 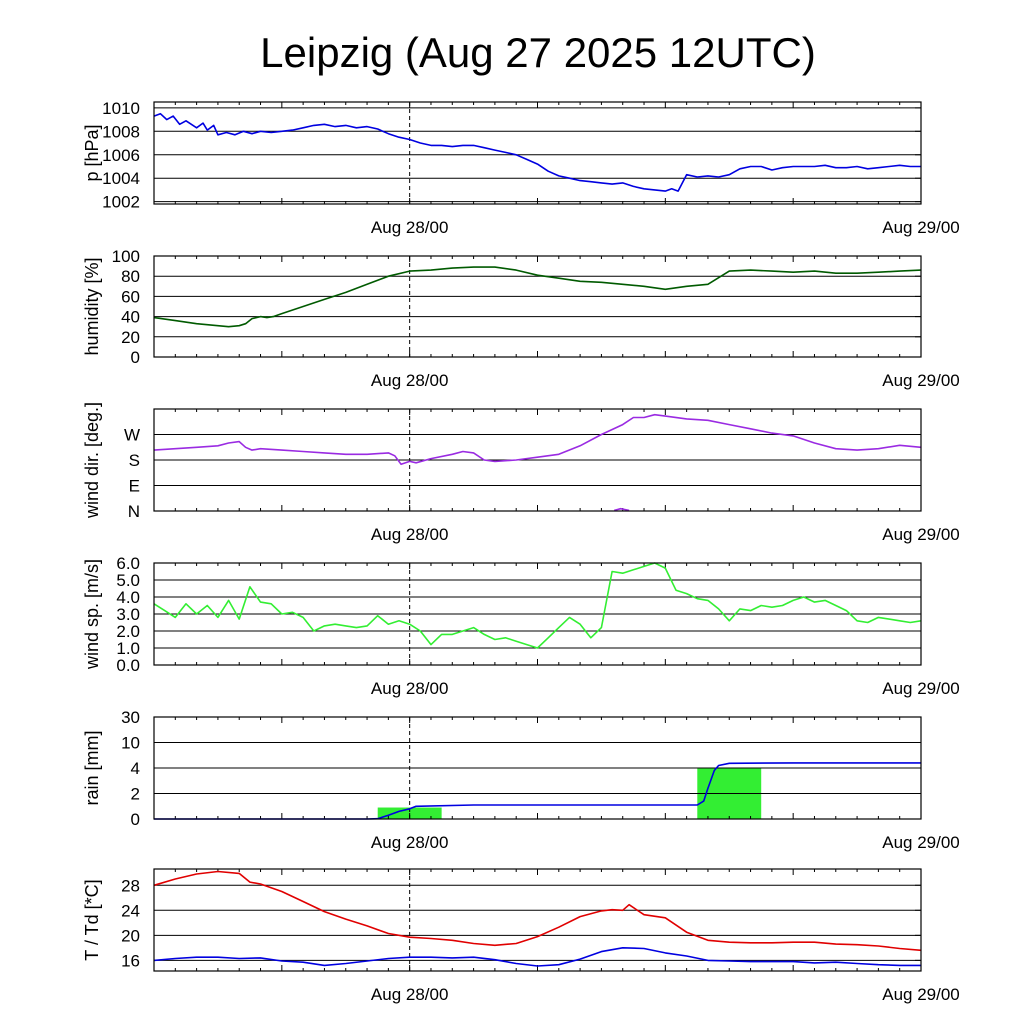 I want to click on wind-speed-x-tick-label: Aug 29/00, so click(x=921, y=688).